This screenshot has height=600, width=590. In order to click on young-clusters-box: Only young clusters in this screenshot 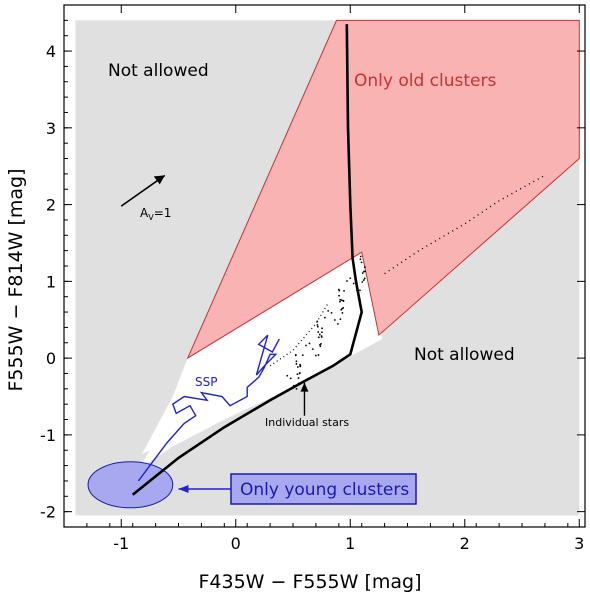, I will do `click(323, 489)`.